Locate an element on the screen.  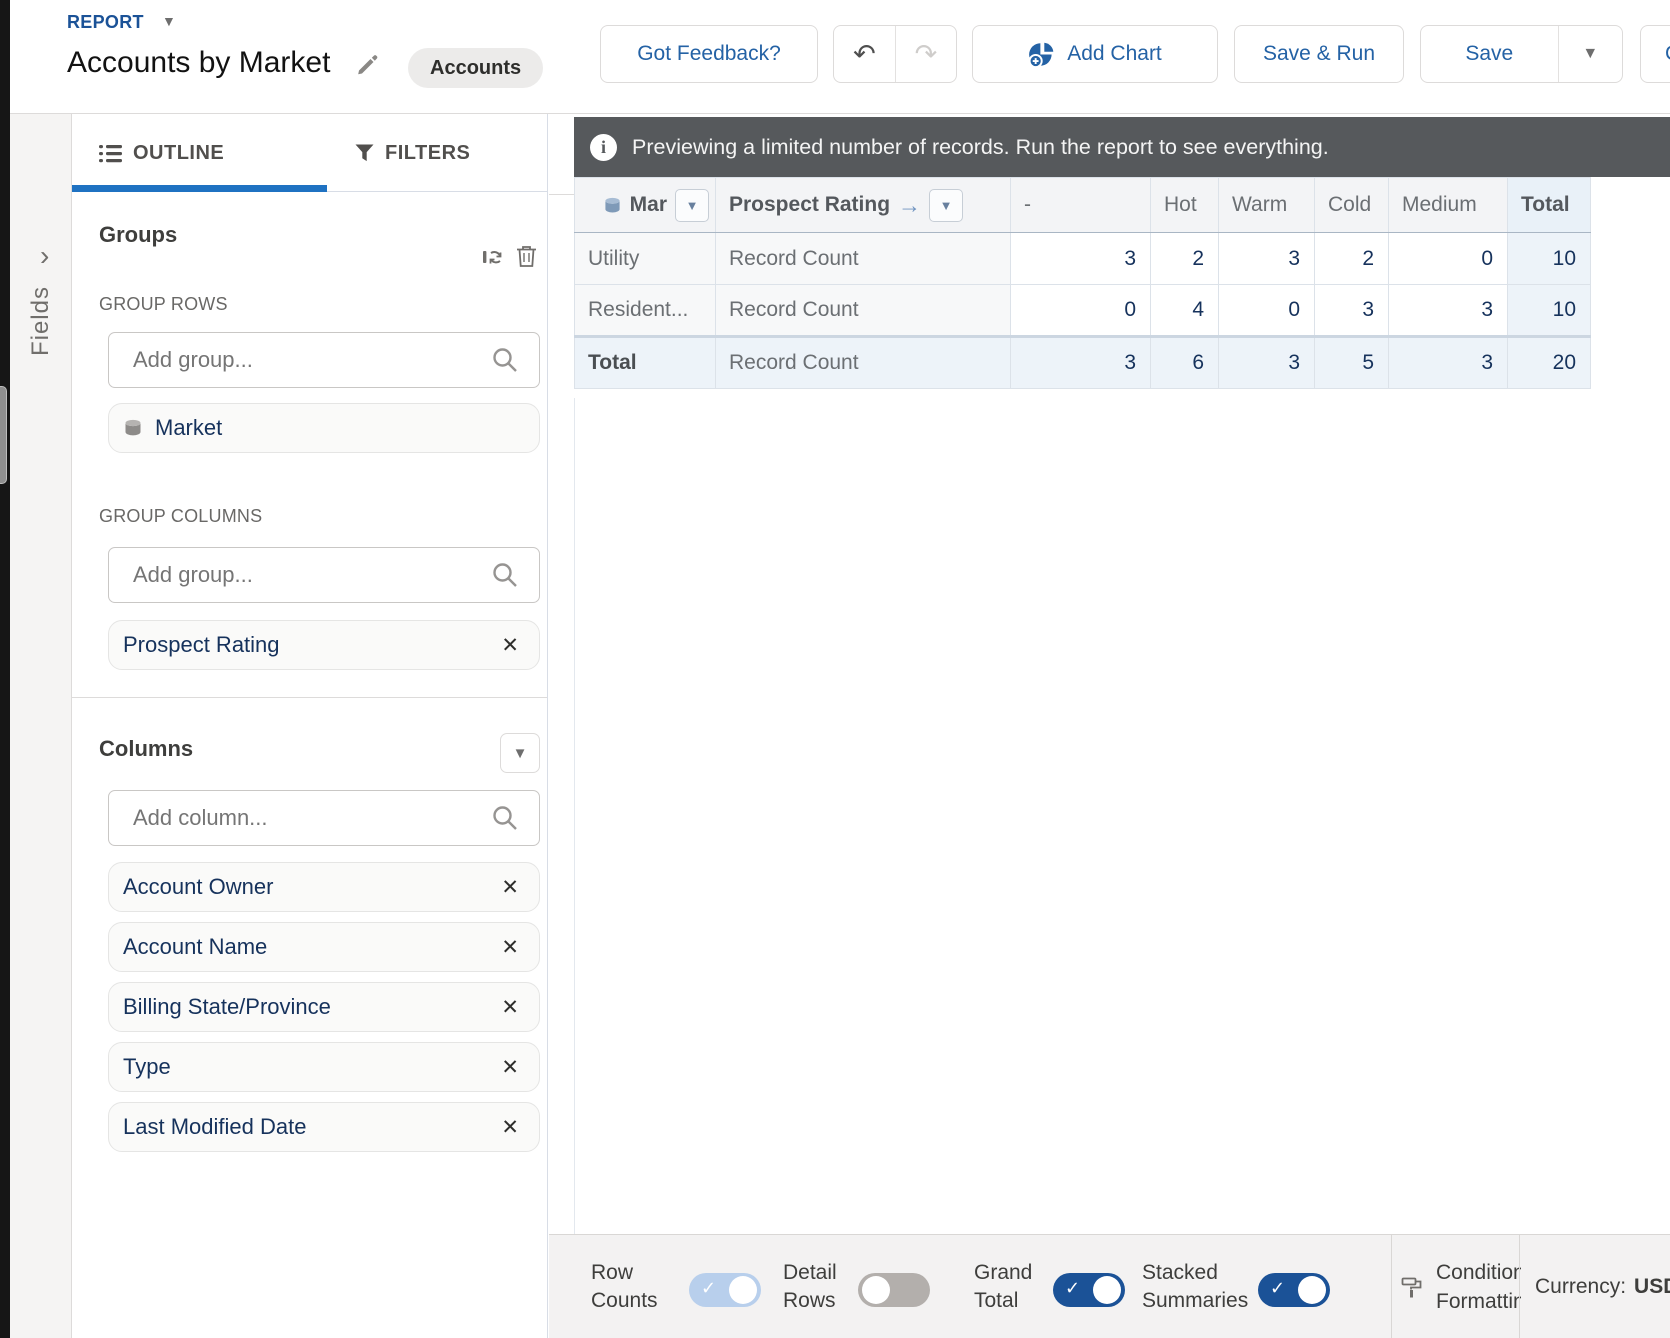
add-column-input is located at coordinates (324, 818).